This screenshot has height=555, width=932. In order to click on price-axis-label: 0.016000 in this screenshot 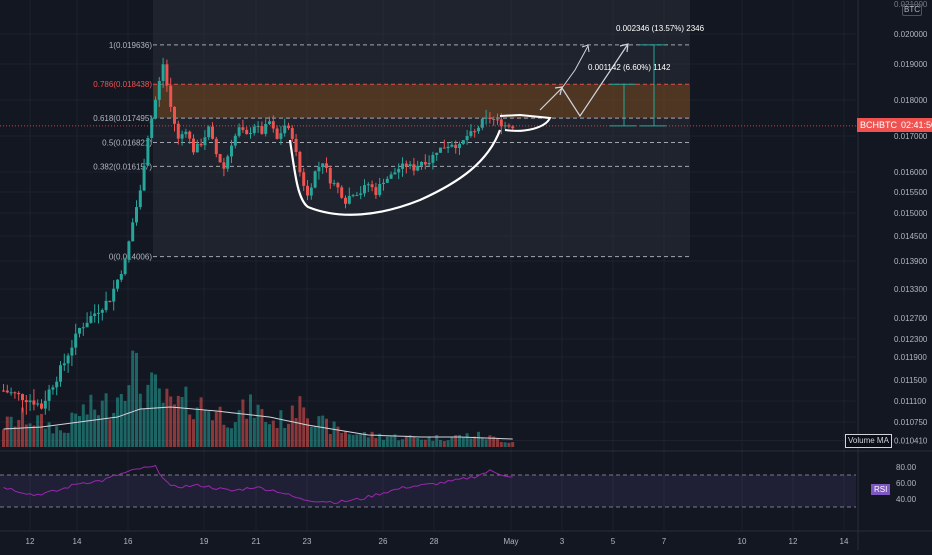, I will do `click(911, 172)`.